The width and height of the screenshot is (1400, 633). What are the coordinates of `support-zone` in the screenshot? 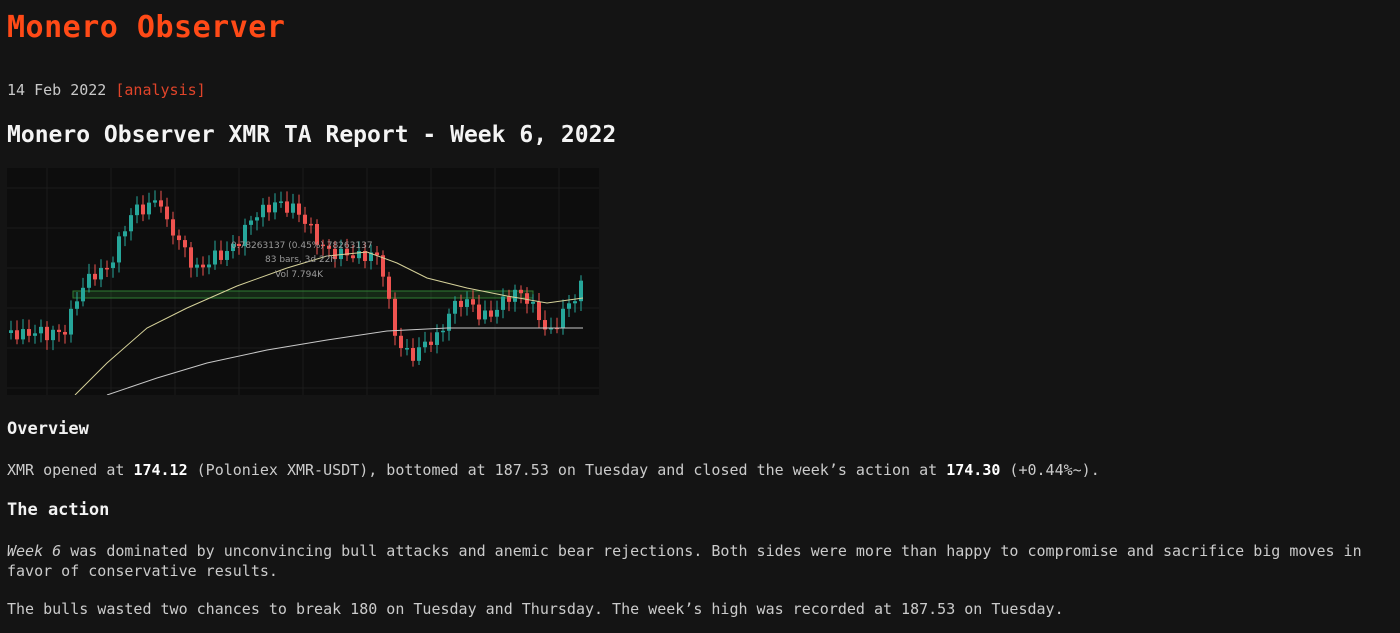 It's located at (303, 294).